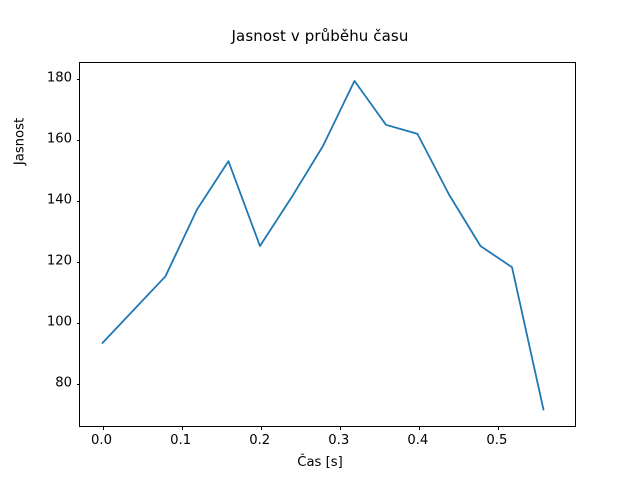  I want to click on y-axis-tick-labels: 80 100 120 140 160 180, so click(36, 240).